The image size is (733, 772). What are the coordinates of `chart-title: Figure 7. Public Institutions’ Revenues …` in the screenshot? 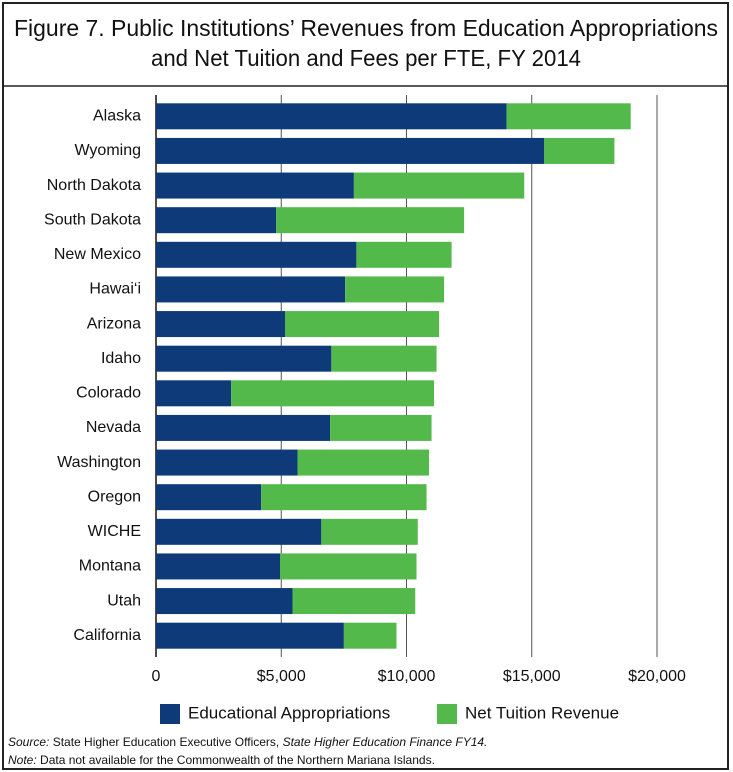 It's located at (366, 28).